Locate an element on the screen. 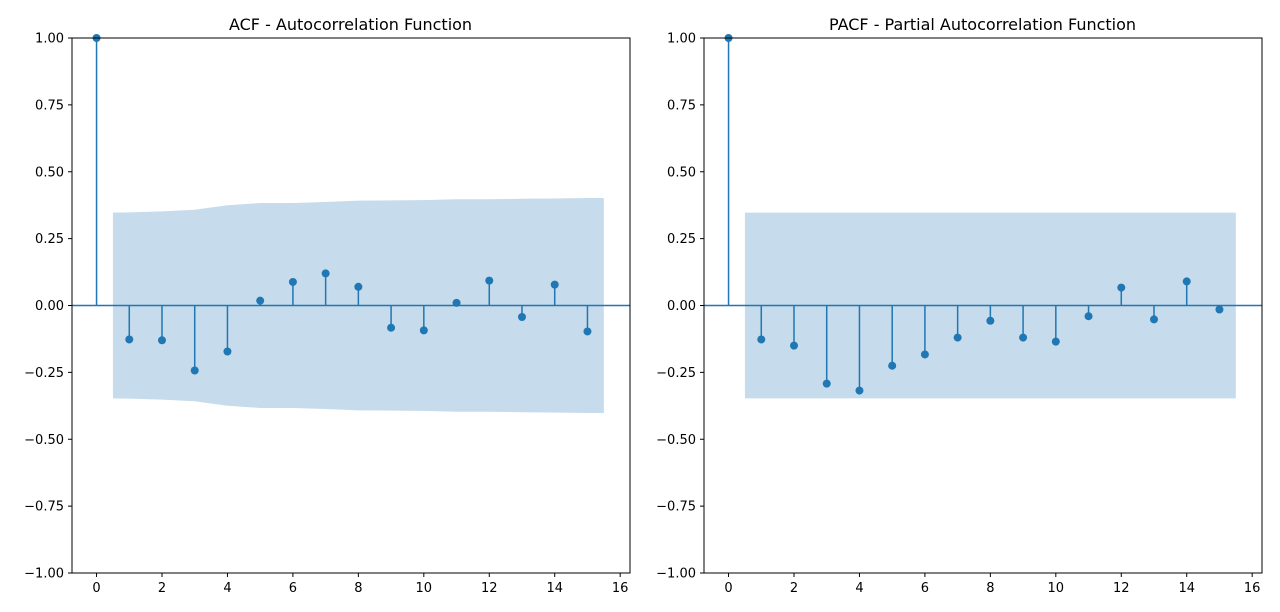  pacf-y-tick-label: −1.00 is located at coordinates (676, 574).